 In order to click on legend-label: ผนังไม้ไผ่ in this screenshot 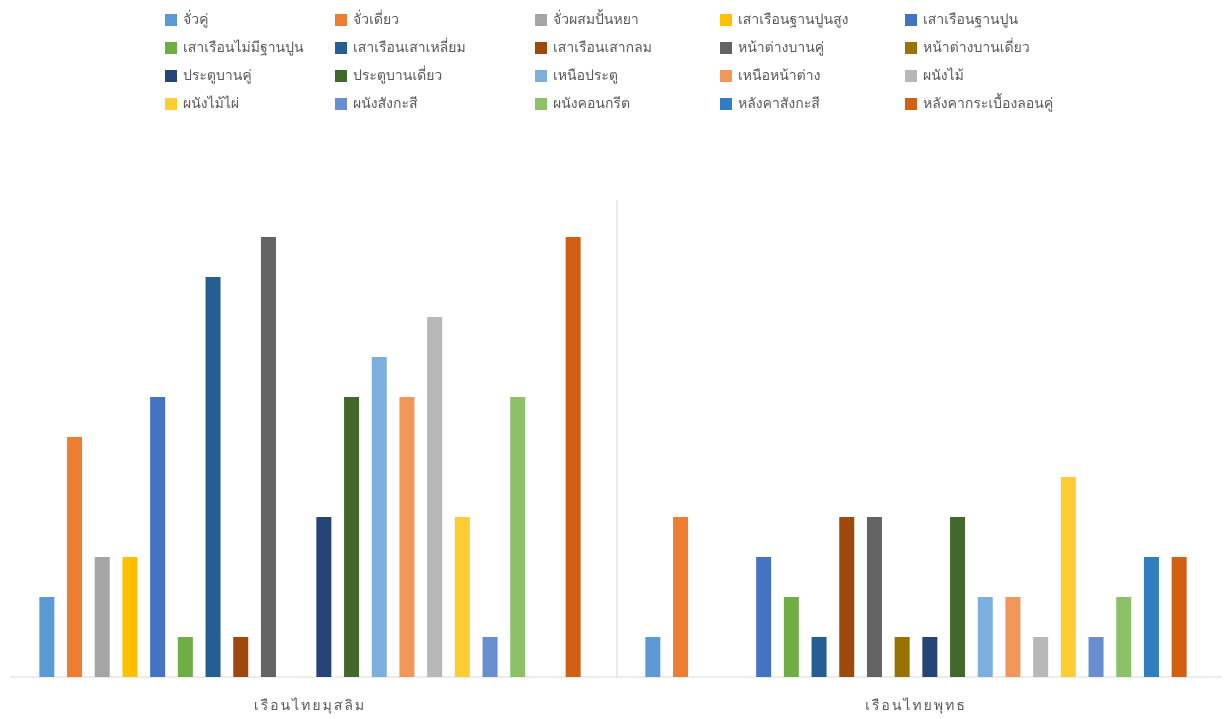, I will do `click(211, 103)`.